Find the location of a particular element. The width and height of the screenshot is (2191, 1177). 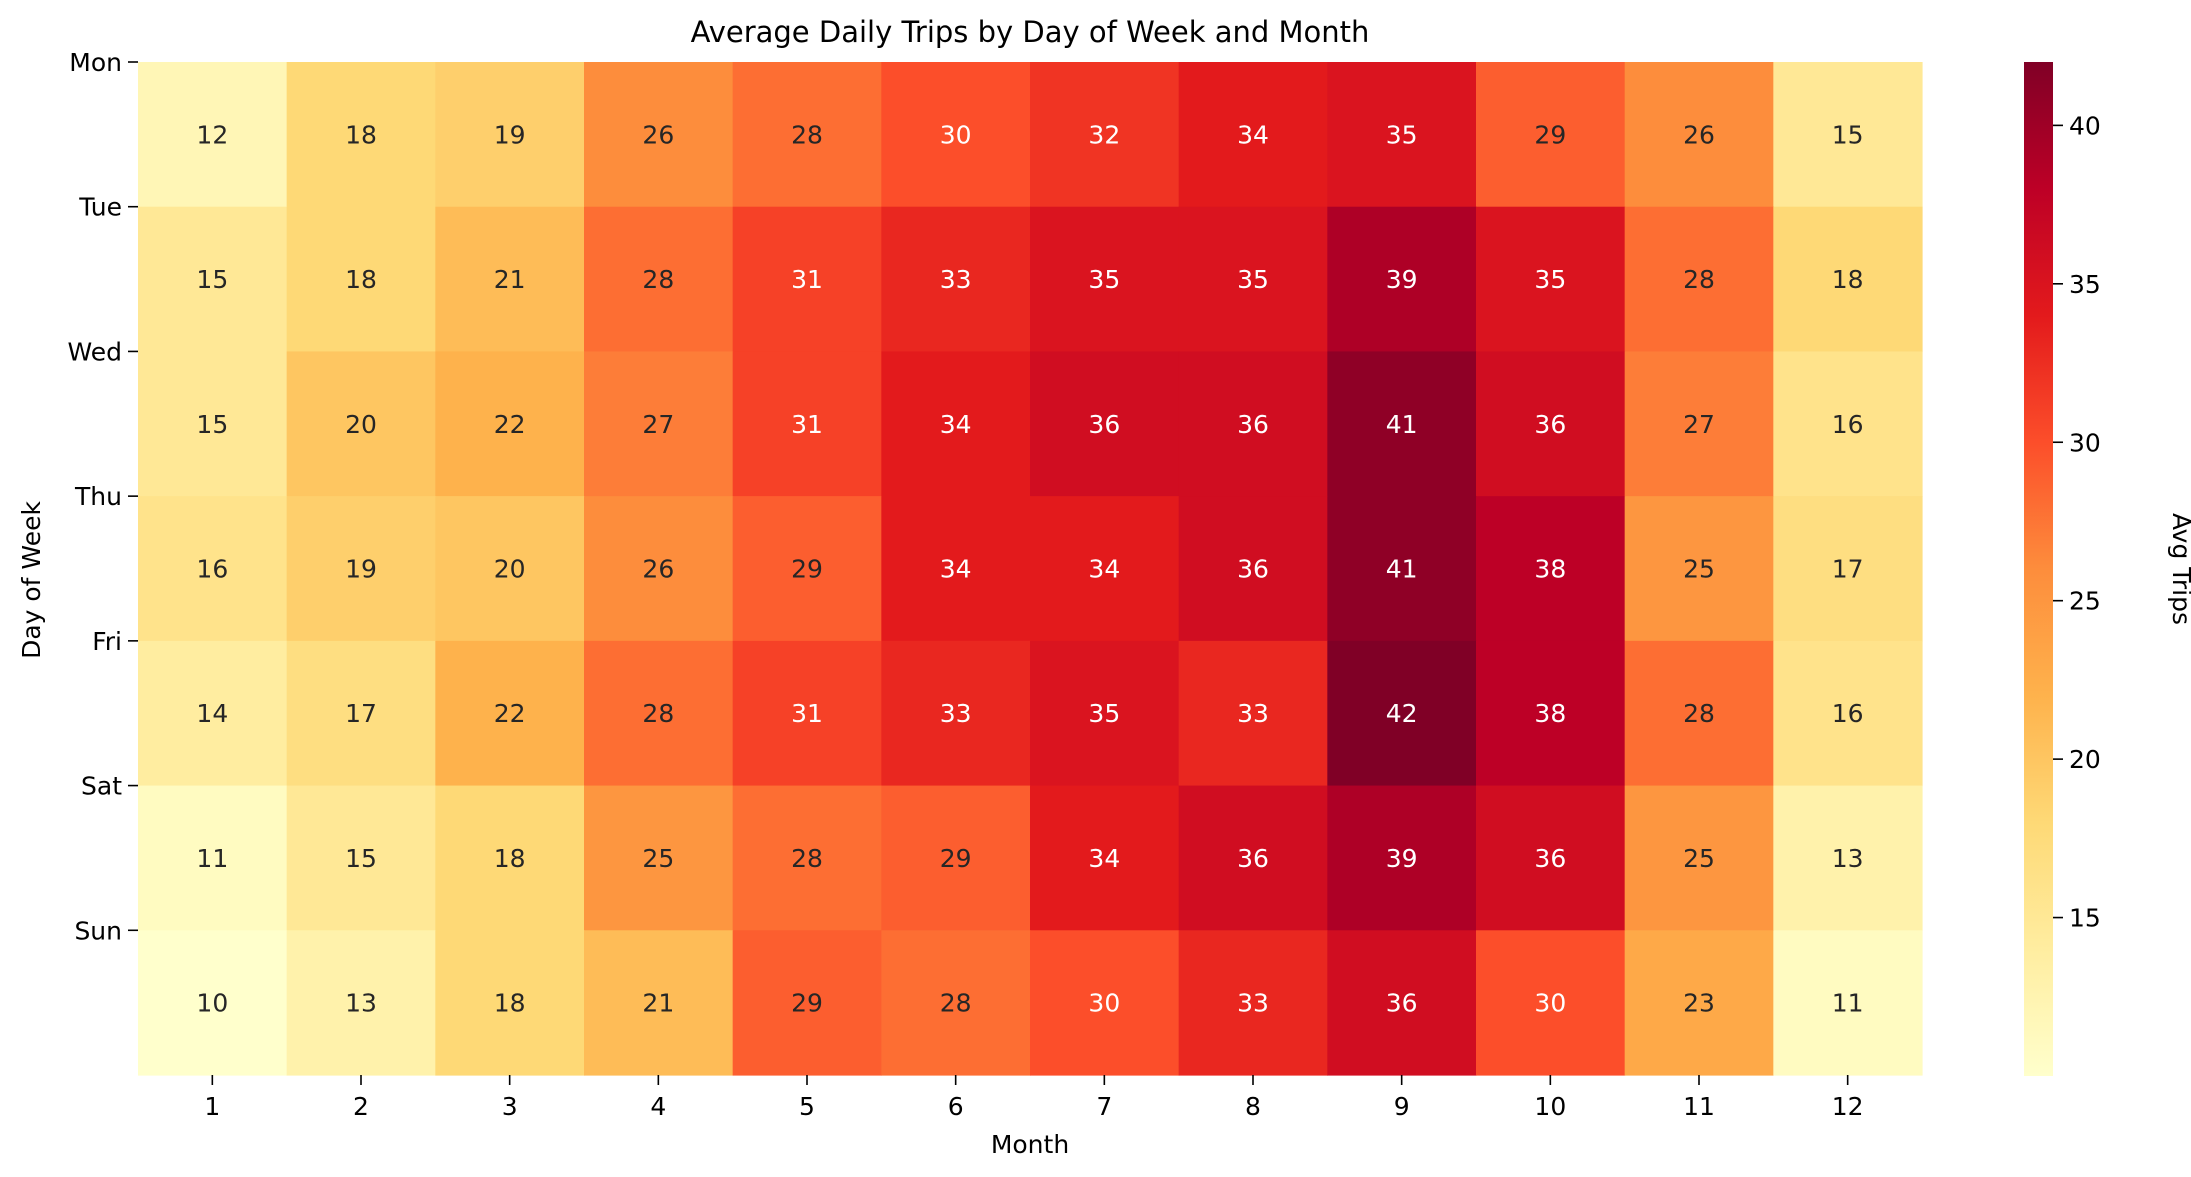

cell-value-label: 39 is located at coordinates (1402, 858).